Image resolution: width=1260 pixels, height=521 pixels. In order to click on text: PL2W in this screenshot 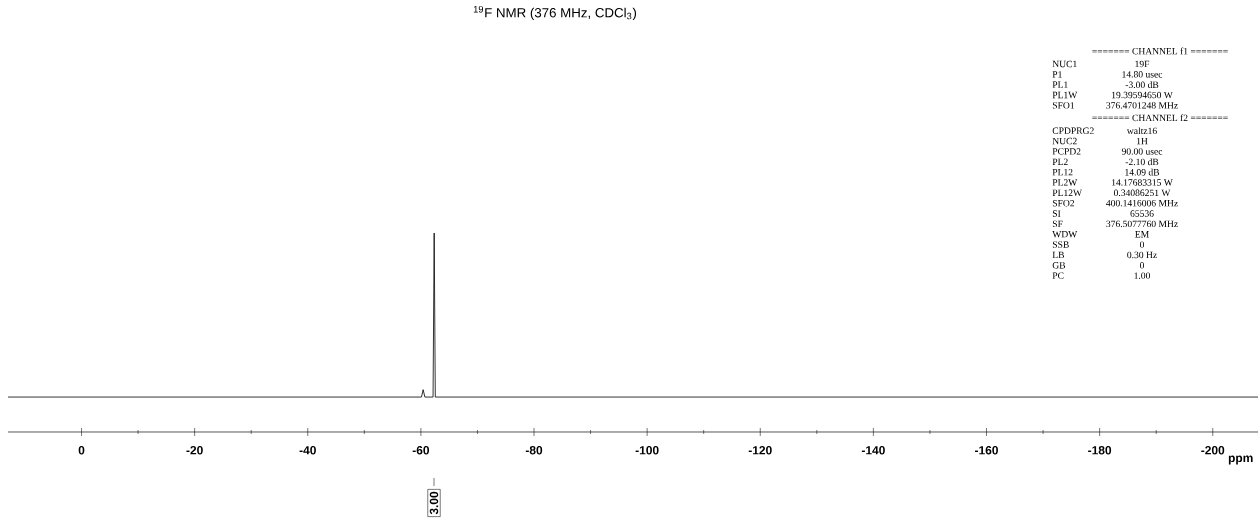, I will do `click(1065, 182)`.